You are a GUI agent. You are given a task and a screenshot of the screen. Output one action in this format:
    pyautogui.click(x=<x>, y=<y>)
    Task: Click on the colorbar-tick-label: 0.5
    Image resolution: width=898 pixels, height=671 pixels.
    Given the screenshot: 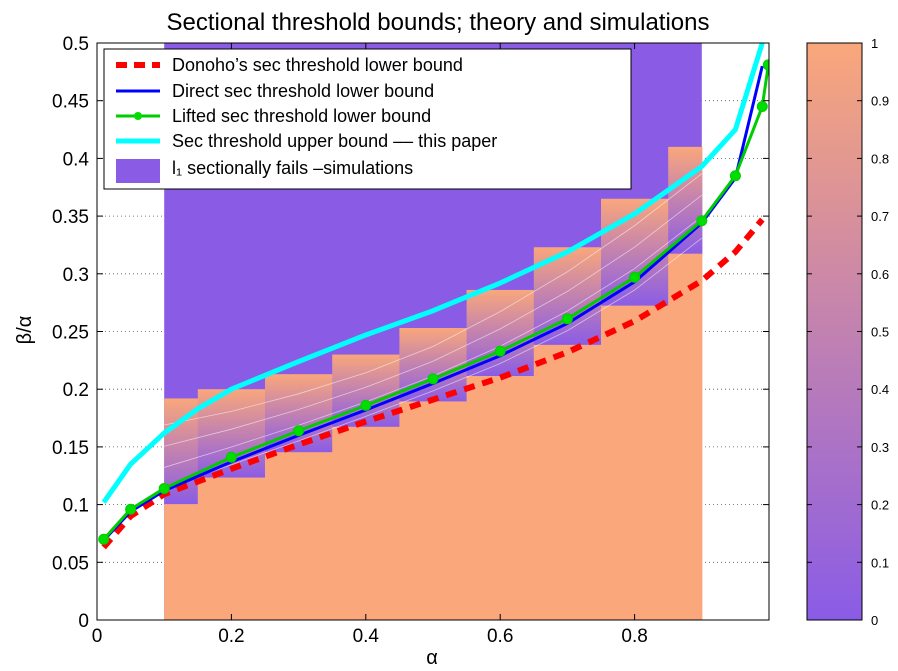 What is the action you would take?
    pyautogui.click(x=880, y=332)
    